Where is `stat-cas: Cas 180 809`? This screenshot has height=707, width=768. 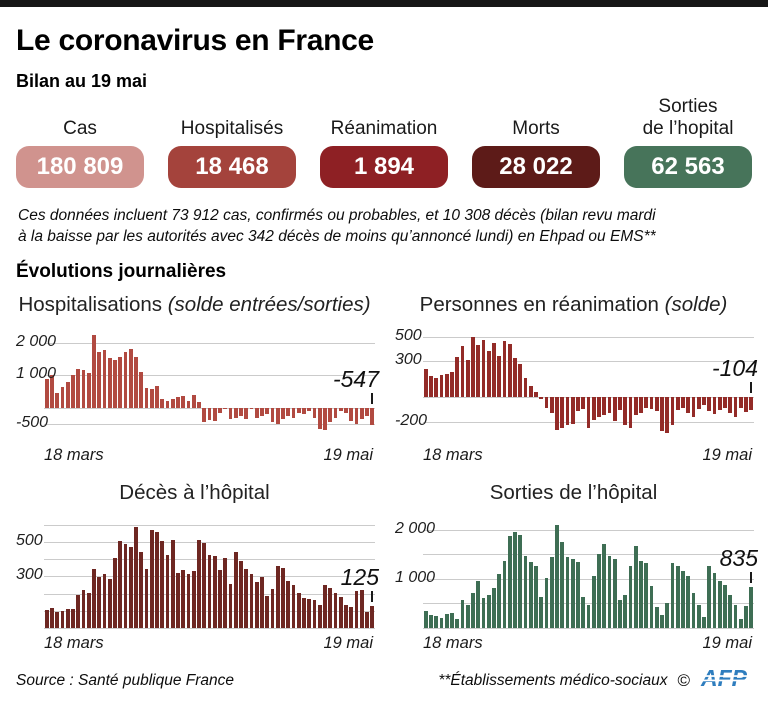 stat-cas: Cas 180 809 is located at coordinates (80, 153).